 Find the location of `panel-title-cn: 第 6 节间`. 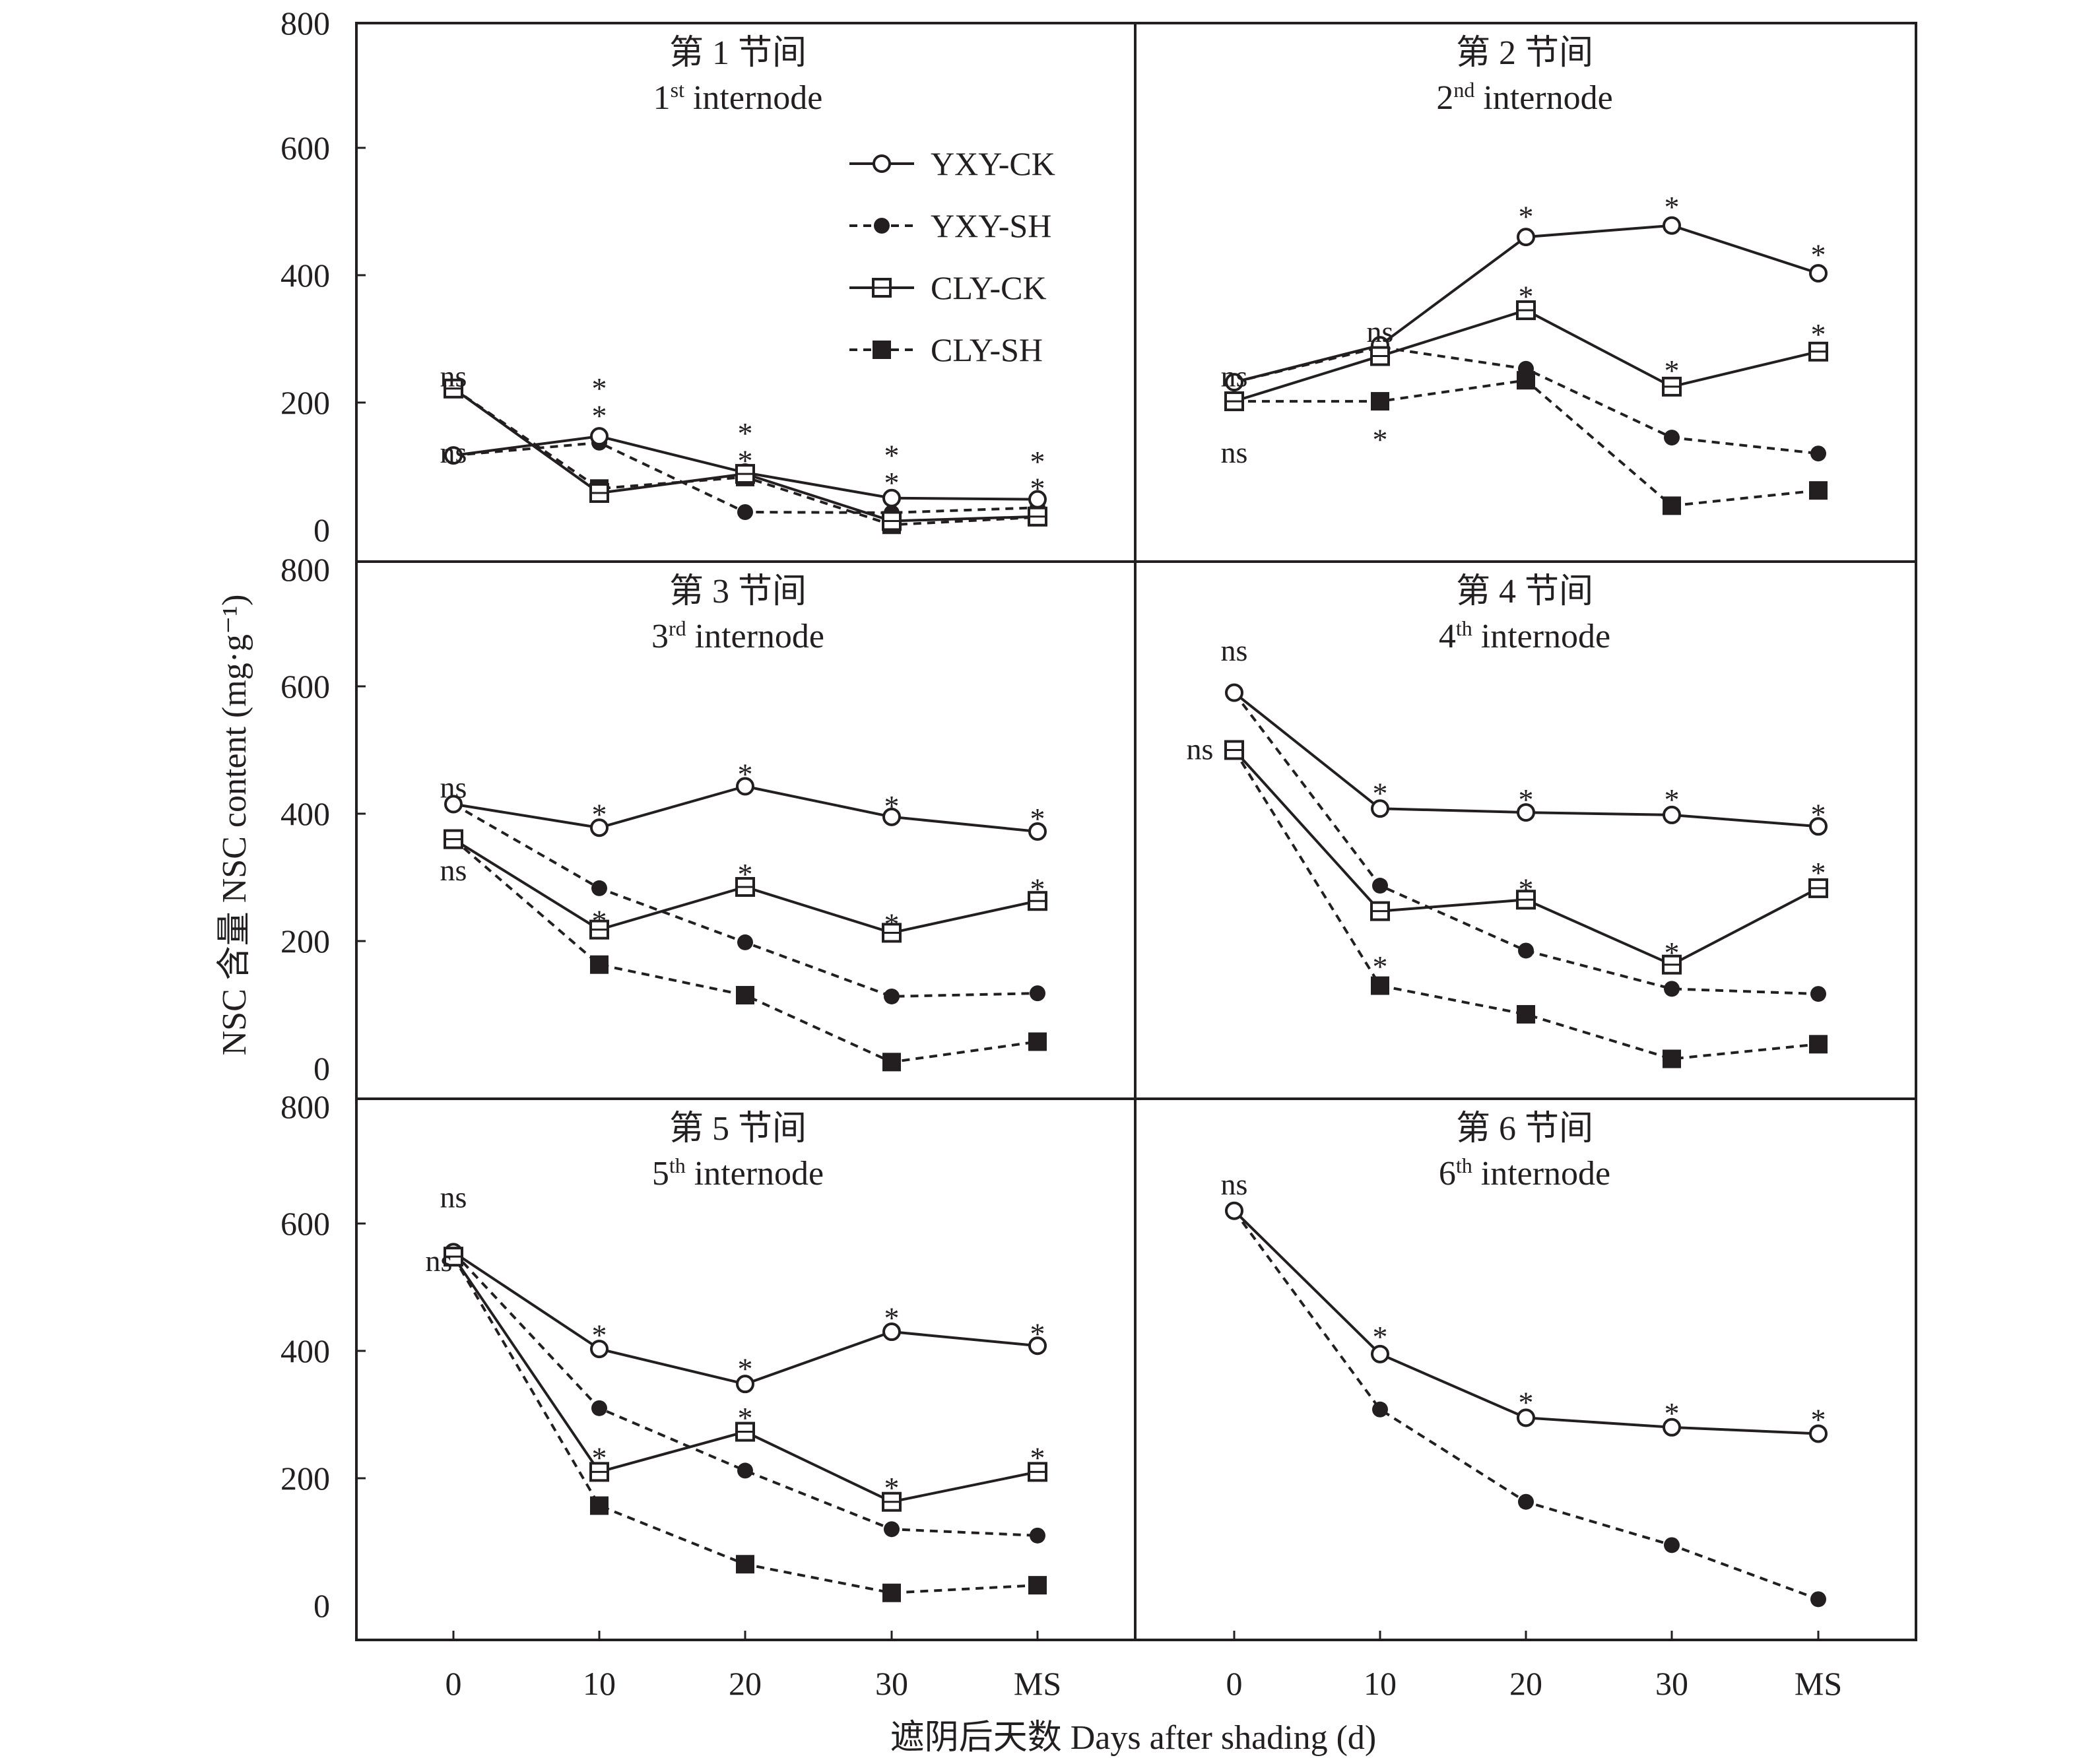

panel-title-cn: 第 6 节间 is located at coordinates (1525, 1129).